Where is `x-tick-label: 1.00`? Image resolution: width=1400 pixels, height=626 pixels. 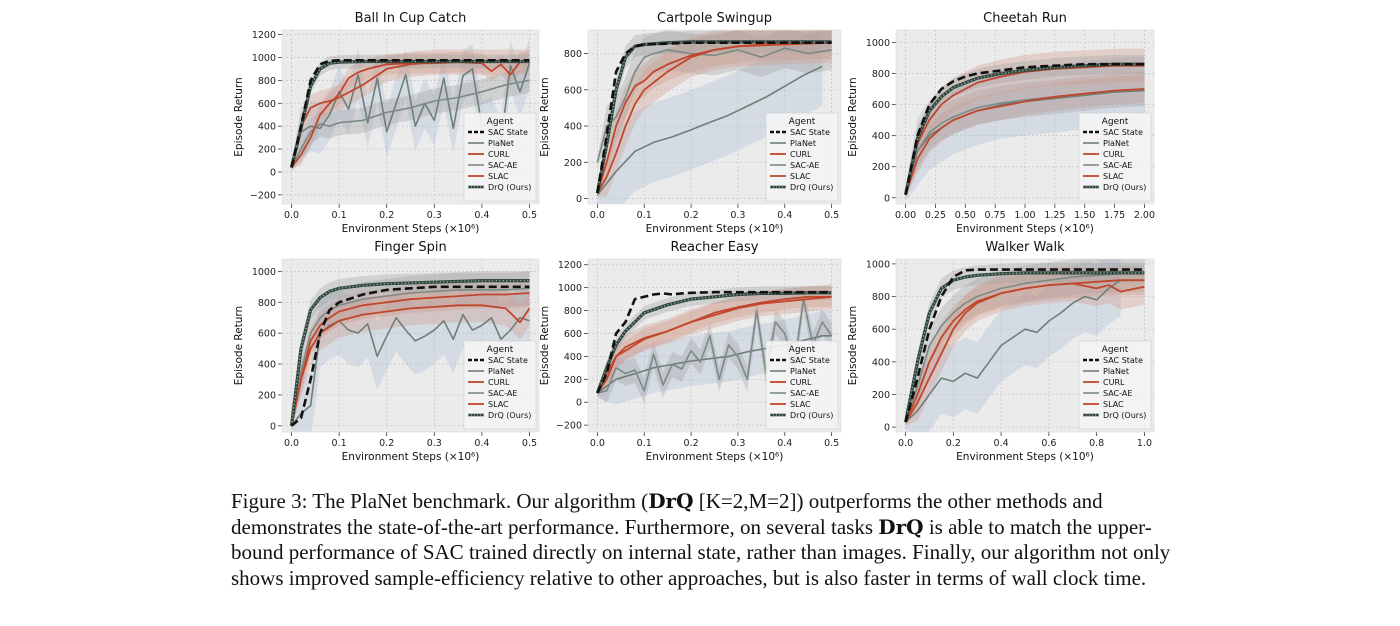
x-tick-label: 1.00 is located at coordinates (1024, 215).